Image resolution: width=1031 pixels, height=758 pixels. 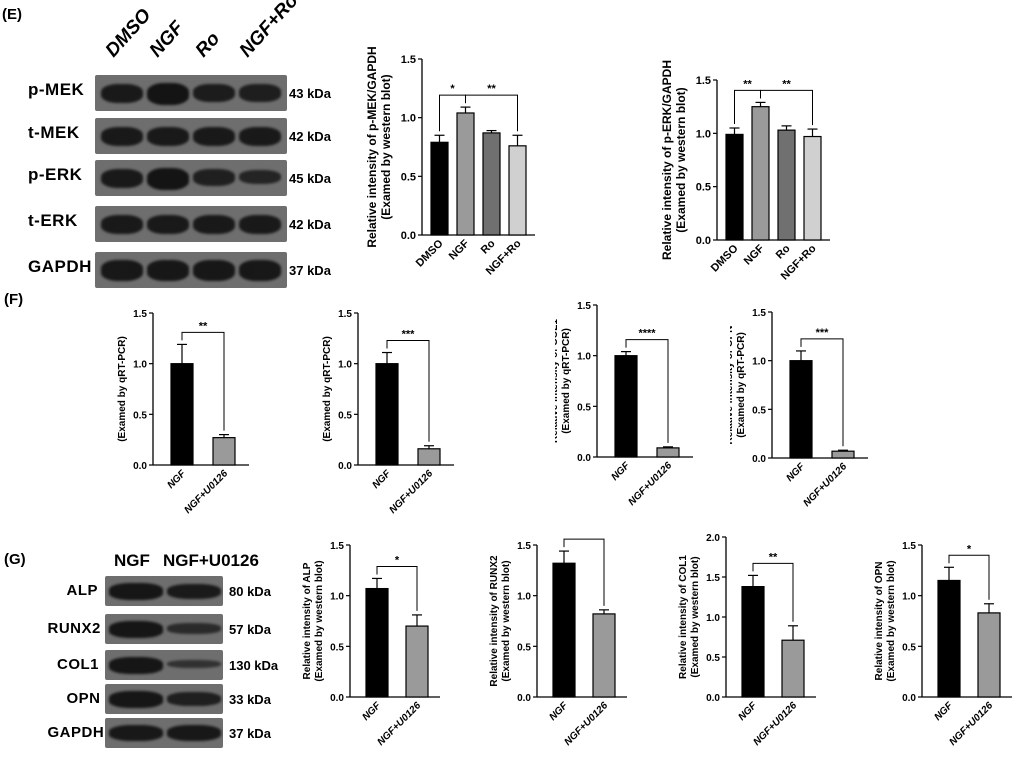 I want to click on g-alp-ylabel-line: (Examed by western blot), so click(x=319, y=620).